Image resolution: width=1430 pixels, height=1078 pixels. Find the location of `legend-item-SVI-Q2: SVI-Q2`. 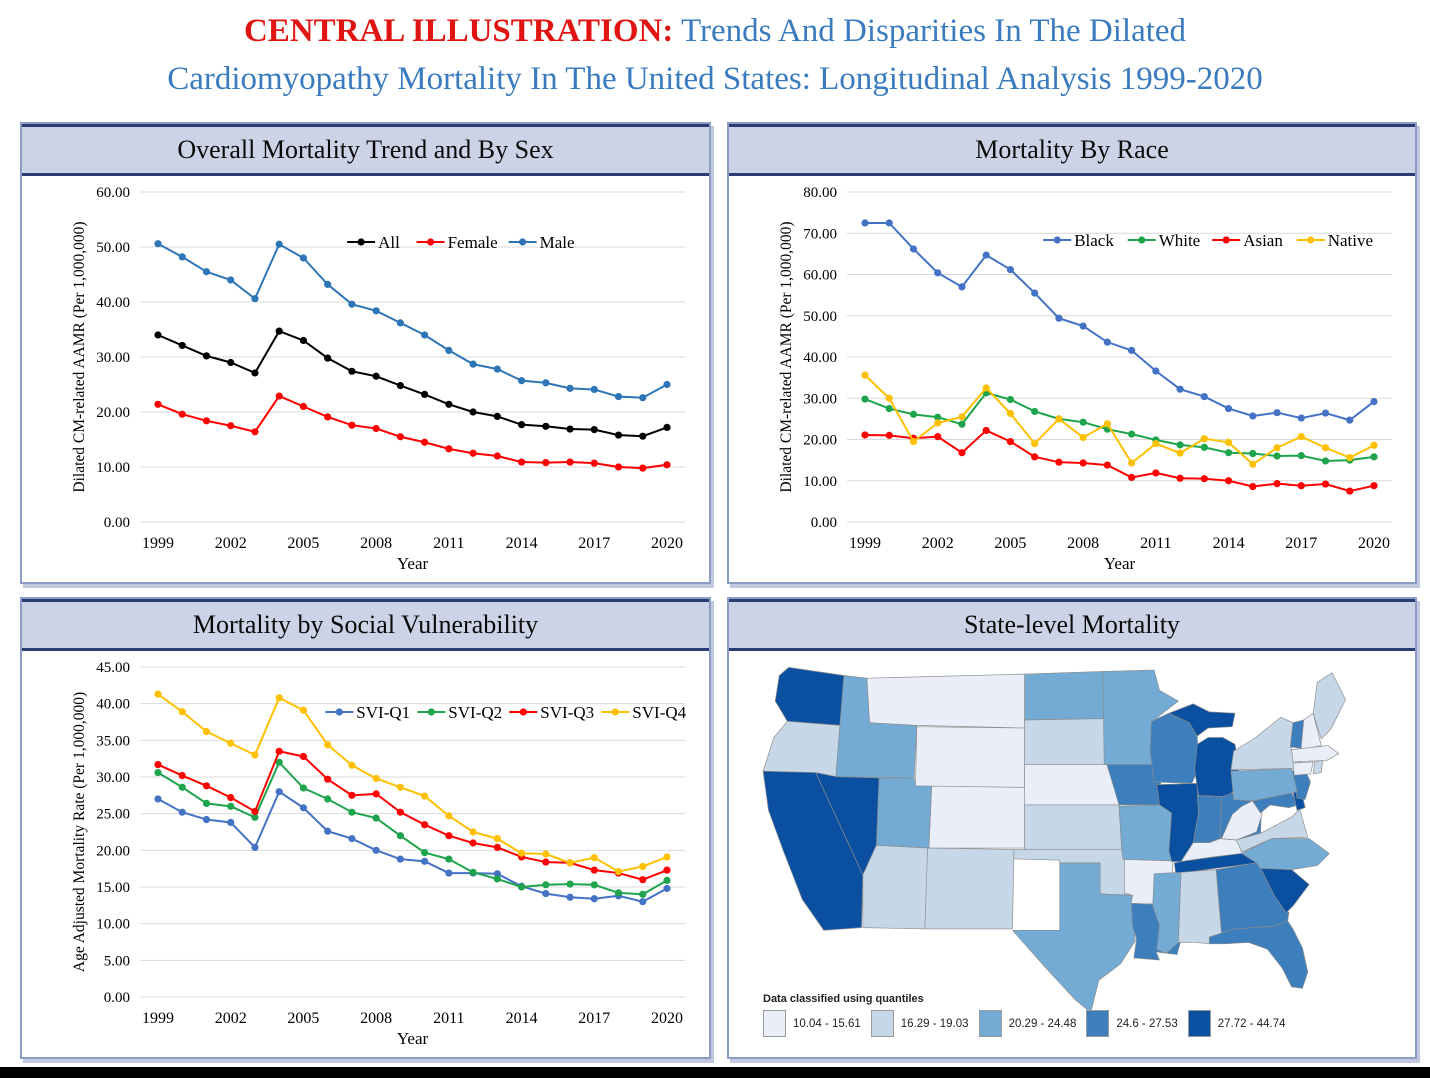

legend-item-SVI-Q2: SVI-Q2 is located at coordinates (459, 712).